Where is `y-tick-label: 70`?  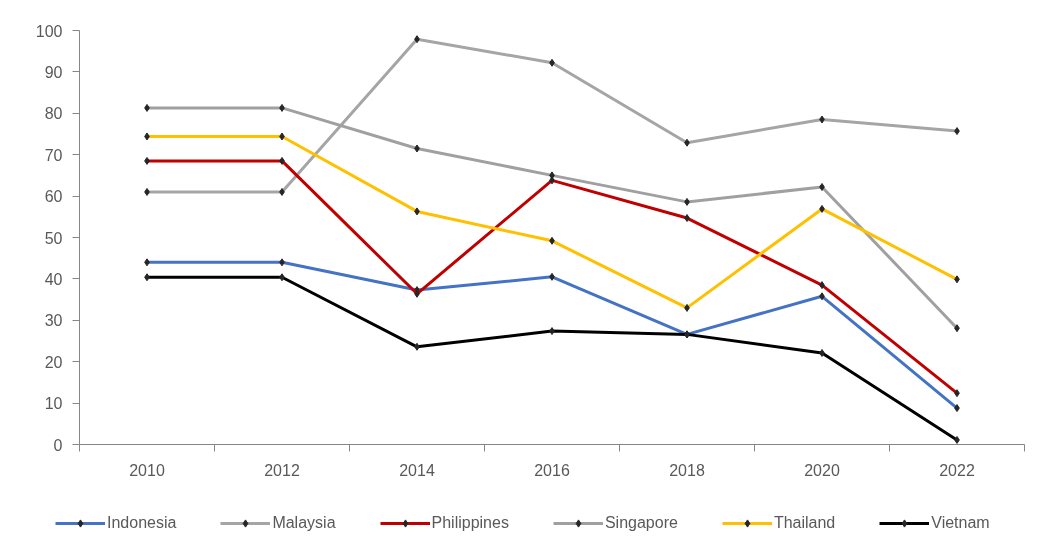
y-tick-label: 70 is located at coordinates (53, 155).